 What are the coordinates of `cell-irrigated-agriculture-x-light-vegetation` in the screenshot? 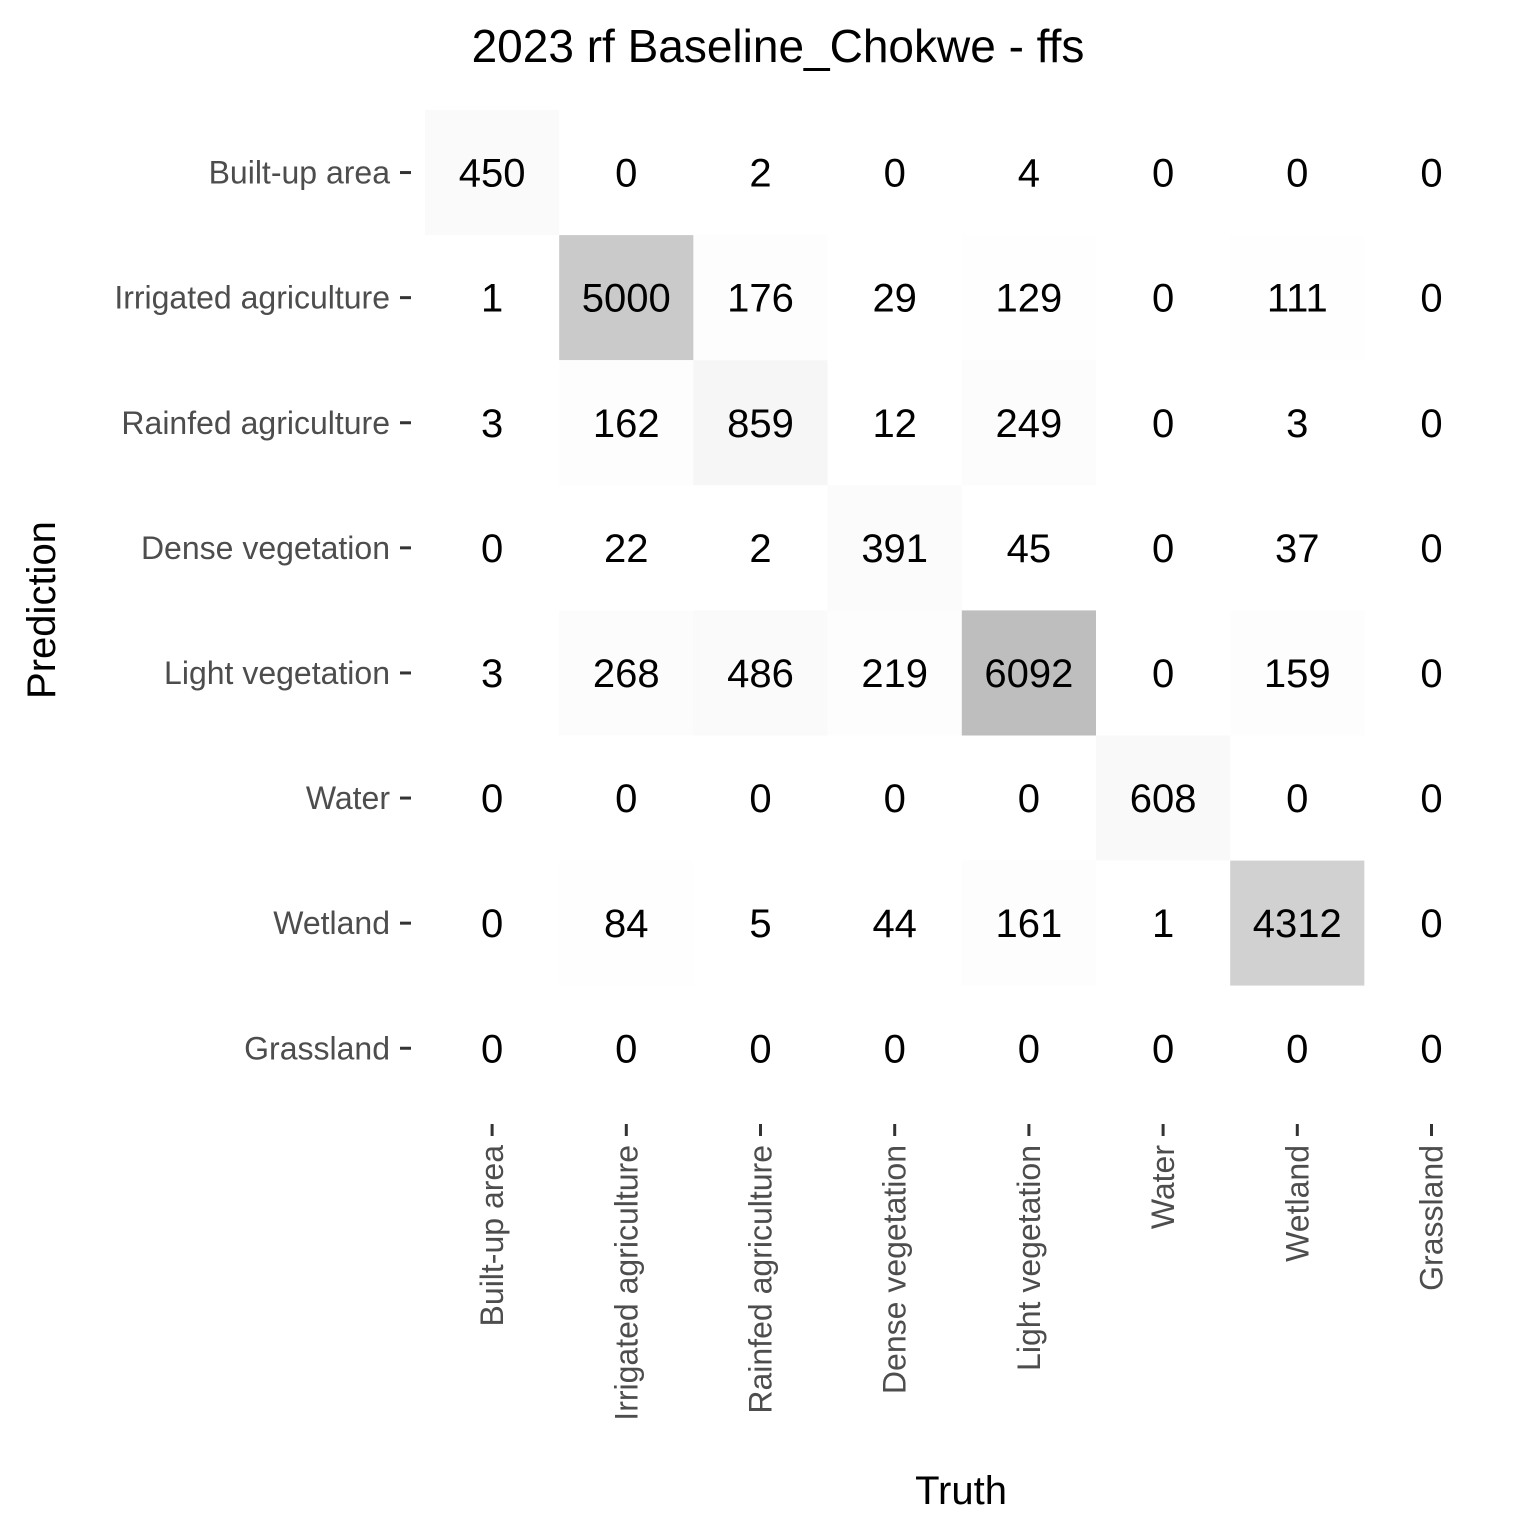 It's located at (1028, 298).